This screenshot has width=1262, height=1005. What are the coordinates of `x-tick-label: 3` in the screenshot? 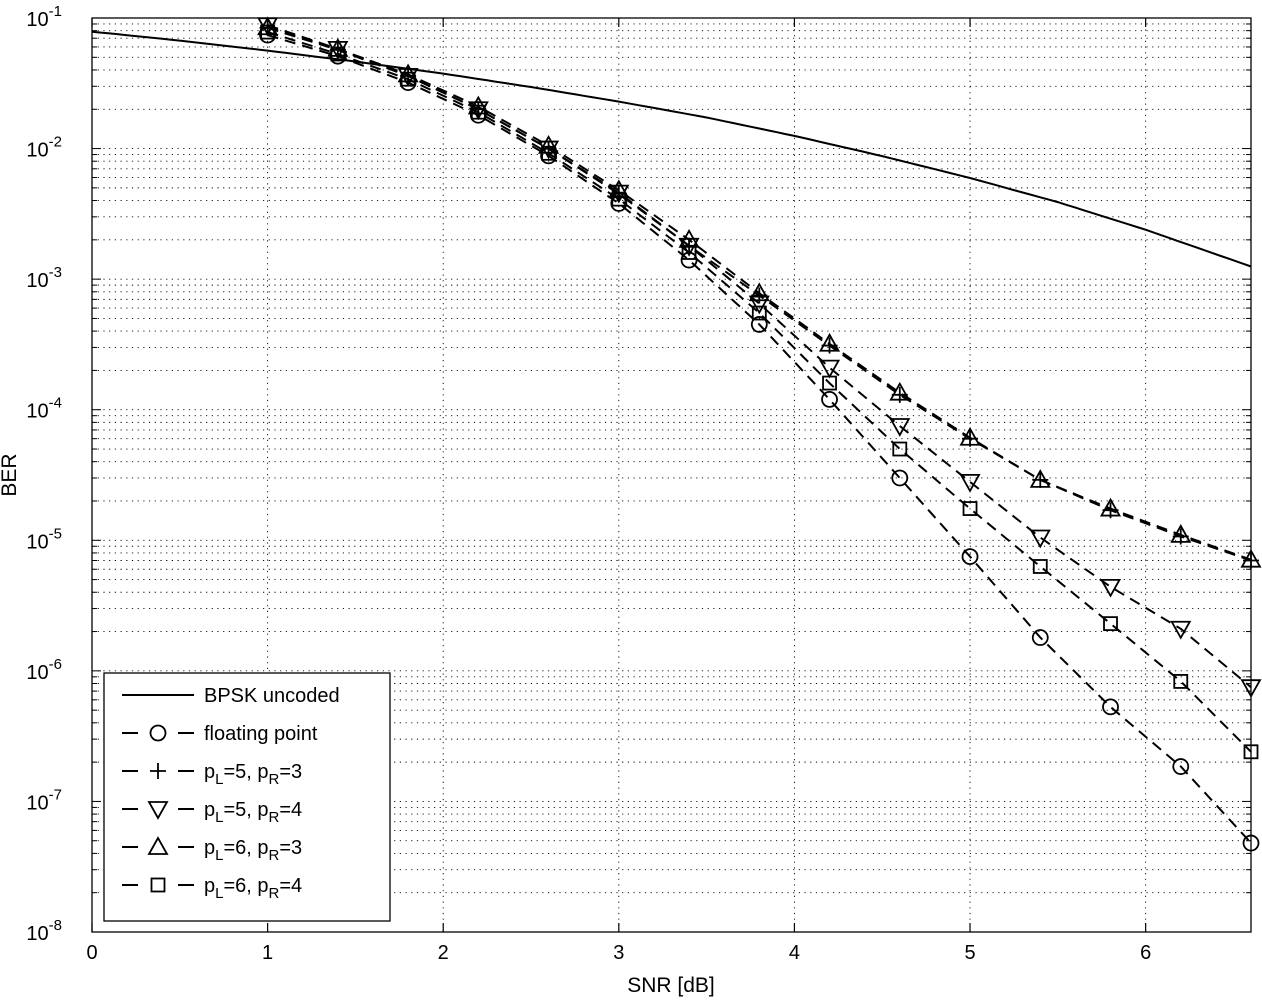 It's located at (618, 953).